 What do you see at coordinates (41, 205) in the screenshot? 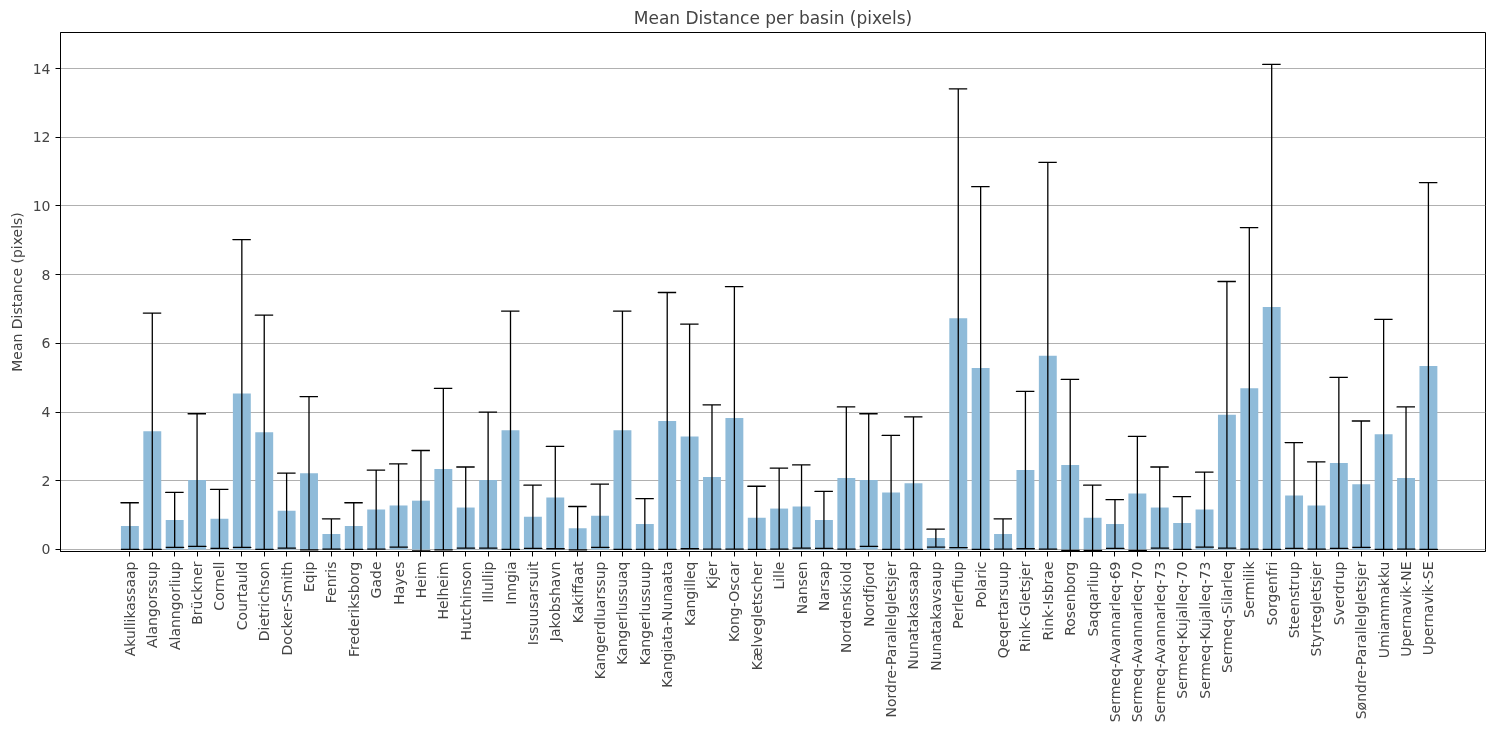
I see `y-tick-label: 10` at bounding box center [41, 205].